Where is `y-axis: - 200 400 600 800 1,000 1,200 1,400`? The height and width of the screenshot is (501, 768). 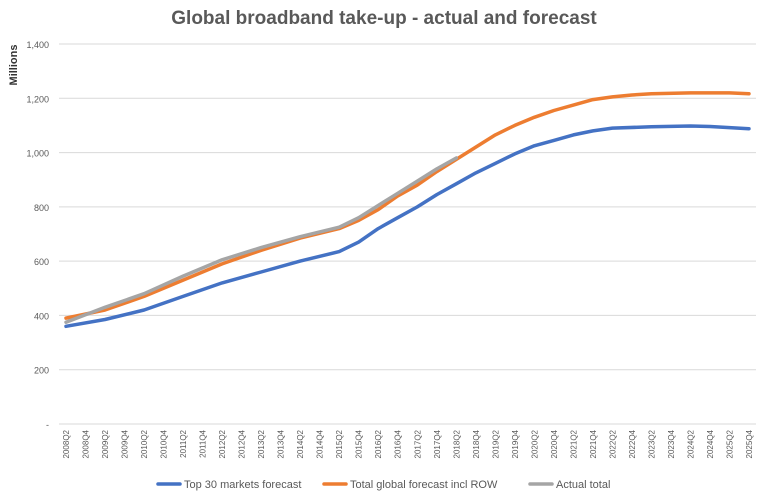
y-axis: - 200 400 600 800 1,000 1,200 1,400 is located at coordinates (37, 235).